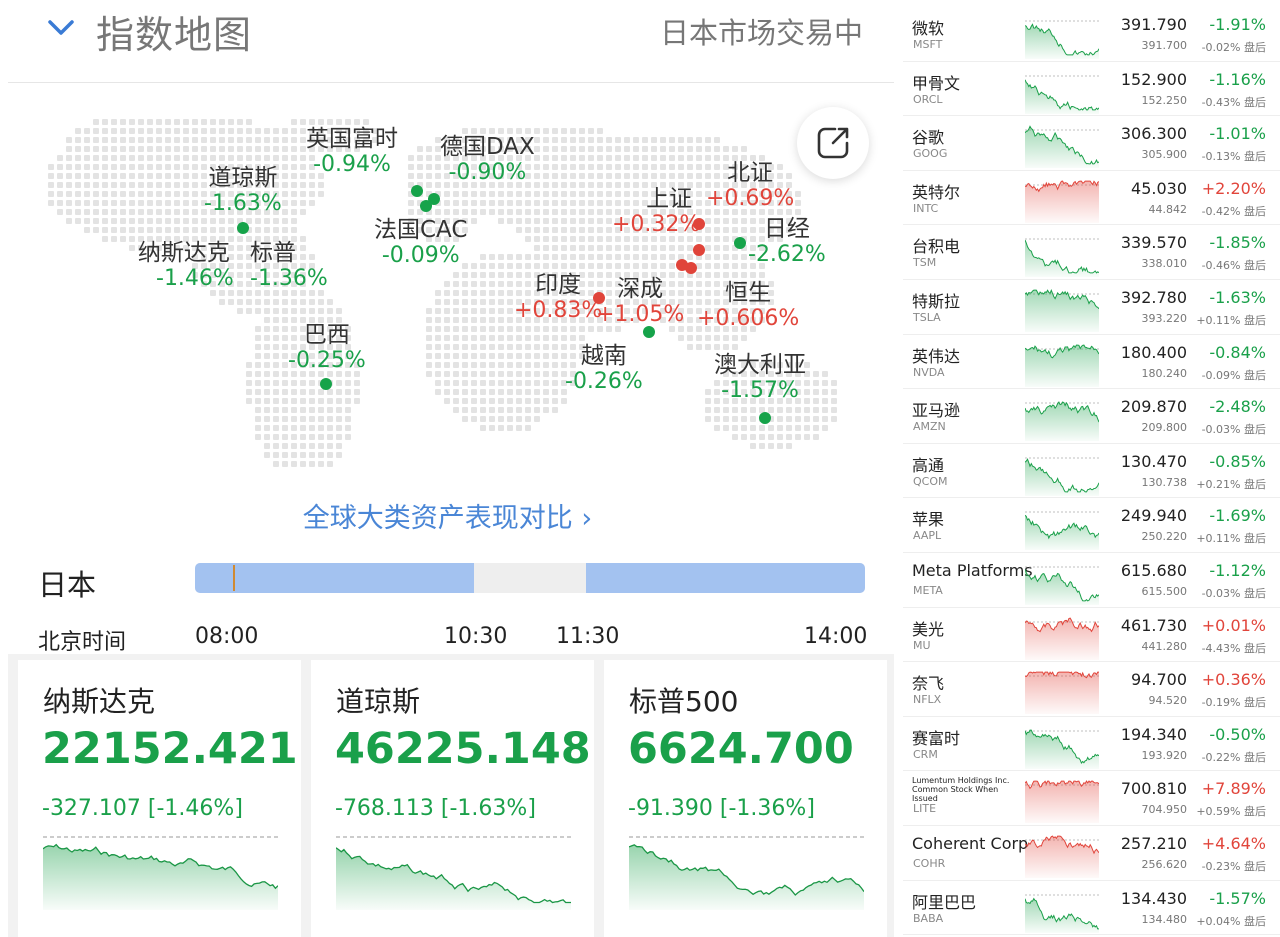  I want to click on stock-price: 249.940, so click(1153, 516).